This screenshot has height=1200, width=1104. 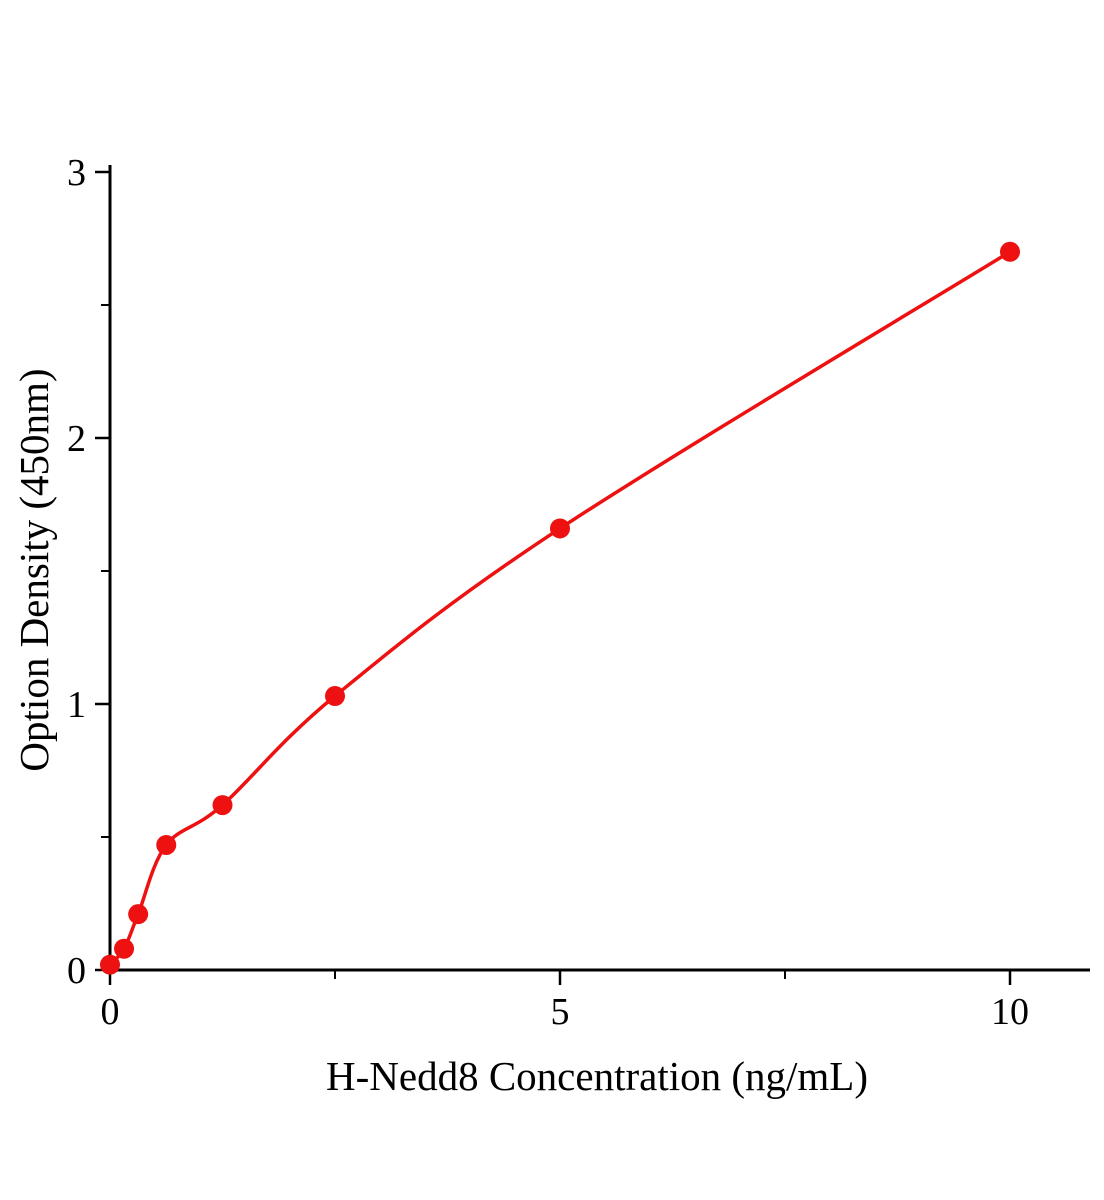 What do you see at coordinates (76, 173) in the screenshot?
I see `y-tick-label: 3` at bounding box center [76, 173].